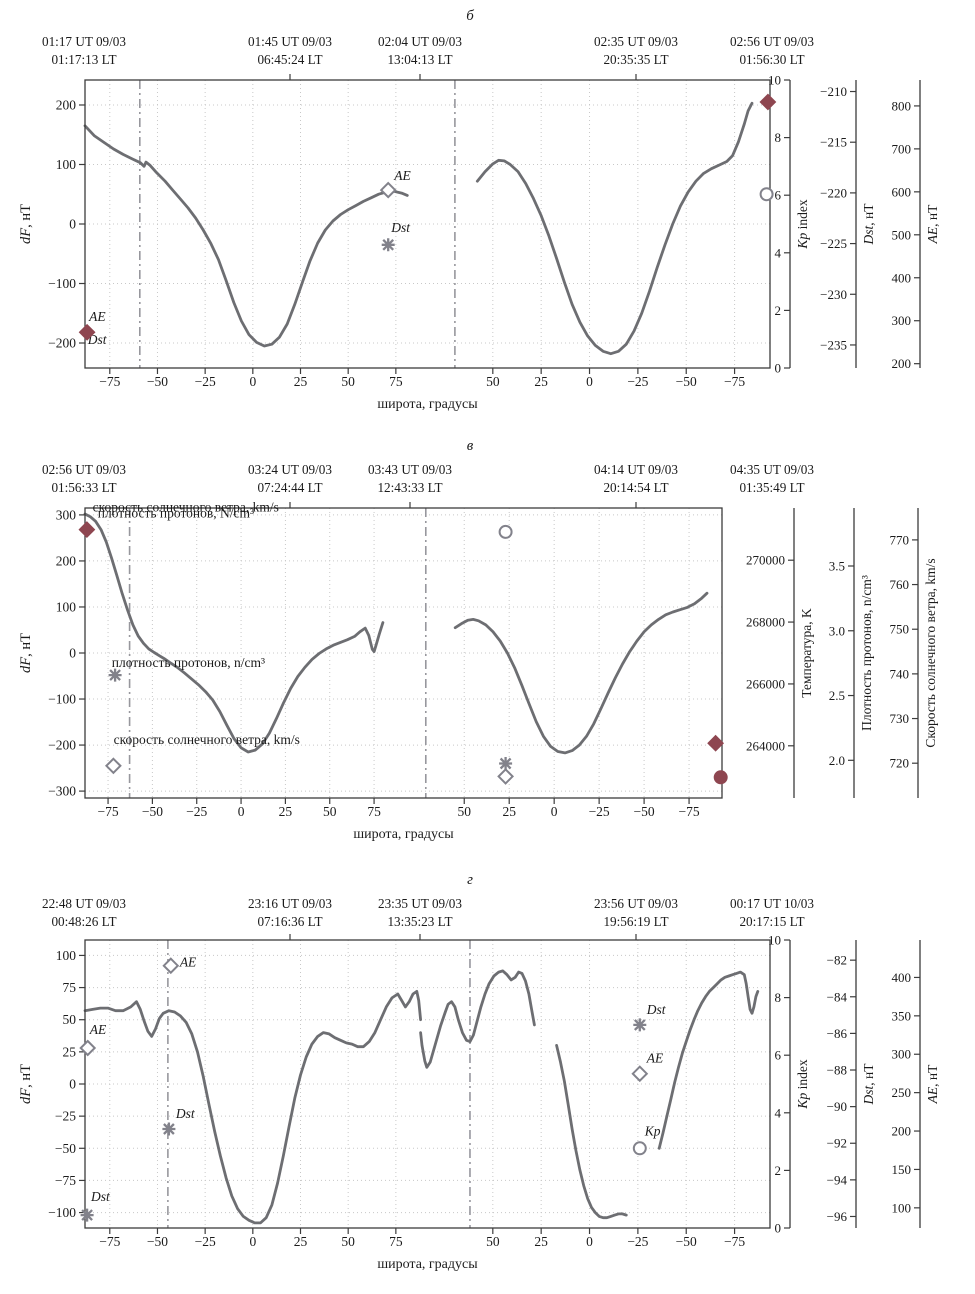 The image size is (975, 1294). What do you see at coordinates (66, 560) in the screenshot?
I see `y-tick-label: 200` at bounding box center [66, 560].